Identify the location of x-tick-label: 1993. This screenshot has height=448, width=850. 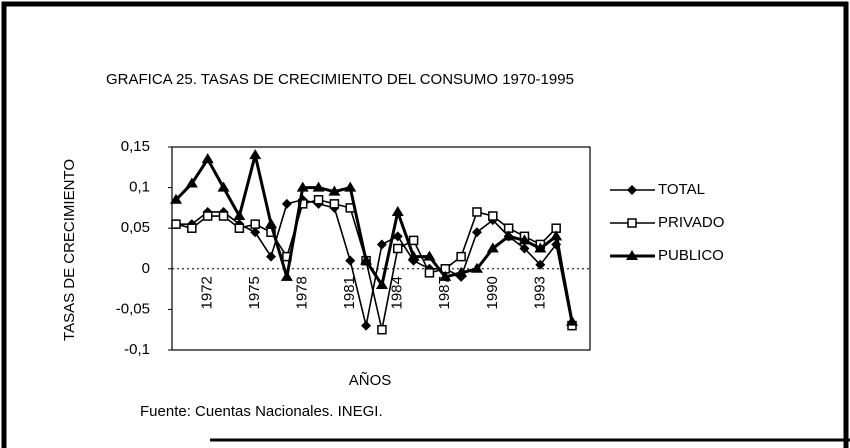
(539, 292).